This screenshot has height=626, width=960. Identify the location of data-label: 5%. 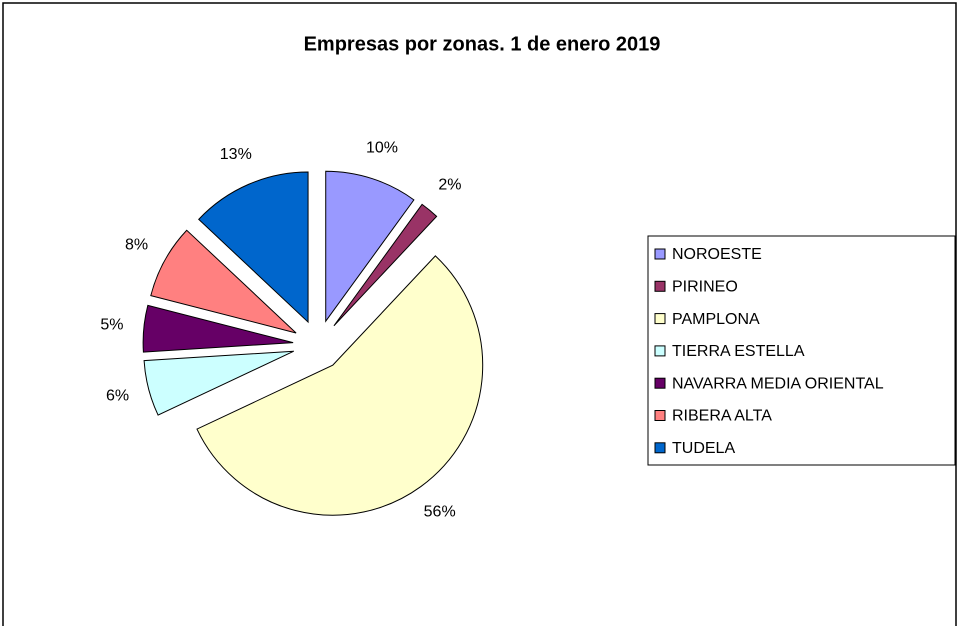
(111, 325).